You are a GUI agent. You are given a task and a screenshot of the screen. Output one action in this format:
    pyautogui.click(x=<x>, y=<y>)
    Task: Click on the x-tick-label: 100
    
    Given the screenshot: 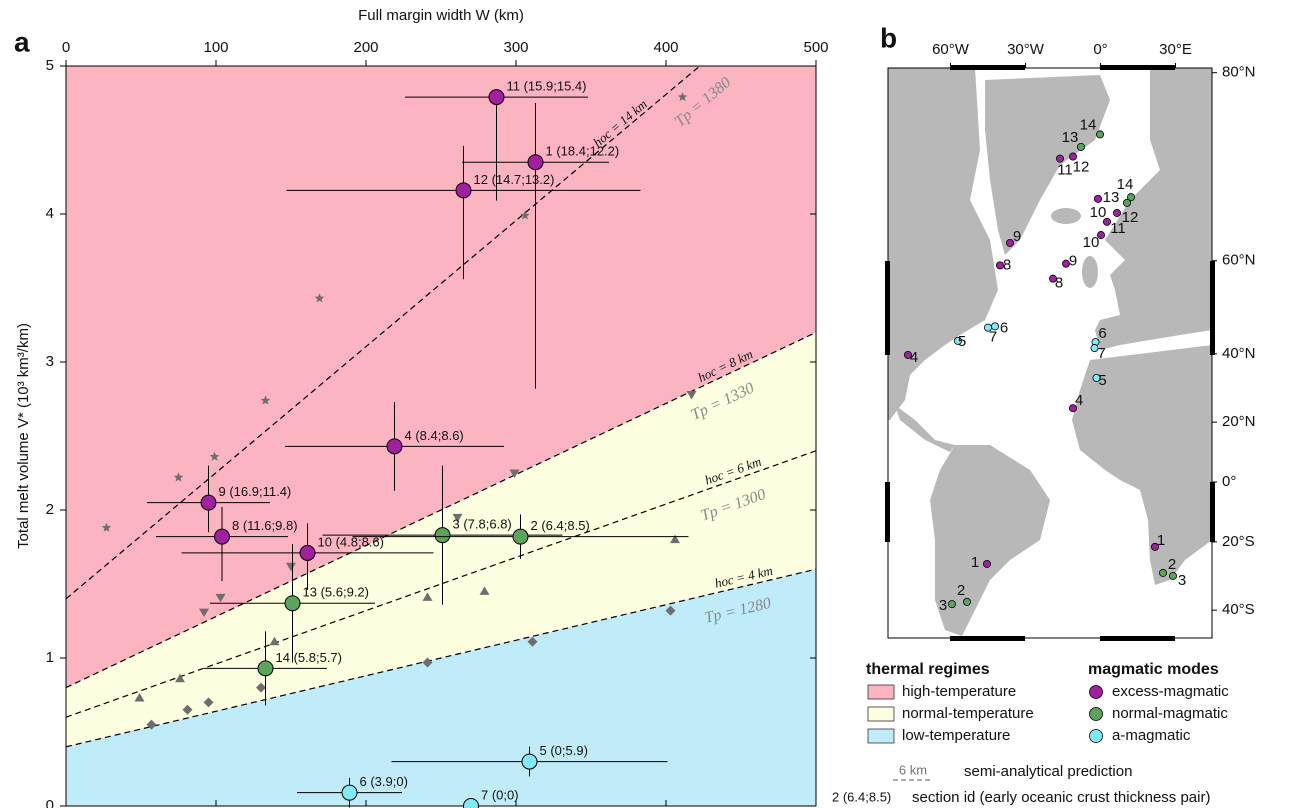 What is the action you would take?
    pyautogui.click(x=215, y=47)
    